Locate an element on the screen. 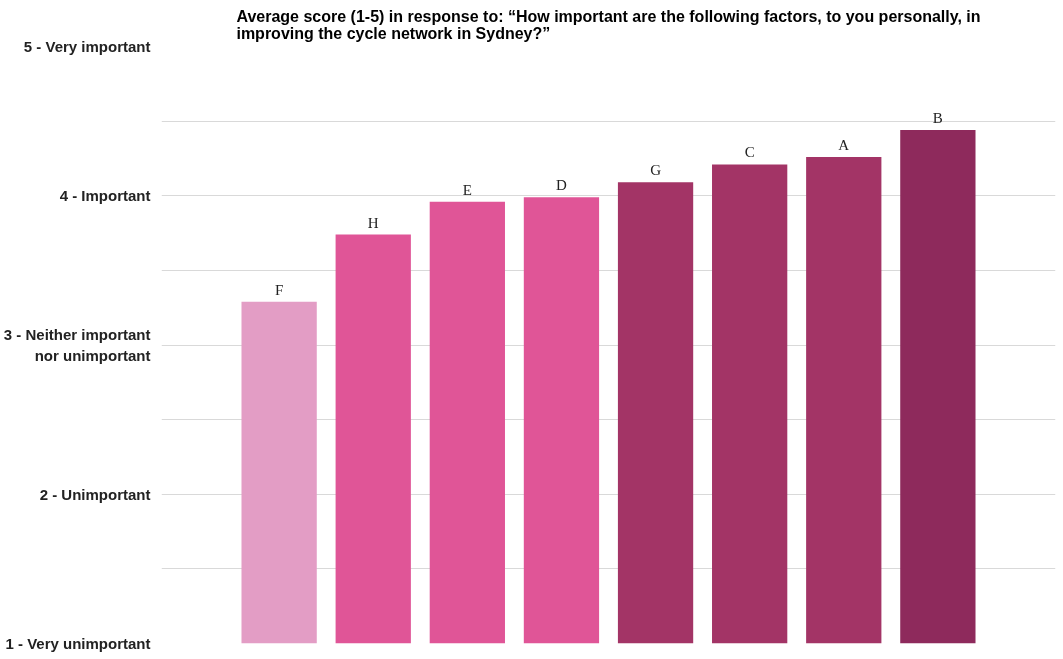 The image size is (1063, 659). y-tick-label: 1 - Very unimportant is located at coordinates (78, 643).